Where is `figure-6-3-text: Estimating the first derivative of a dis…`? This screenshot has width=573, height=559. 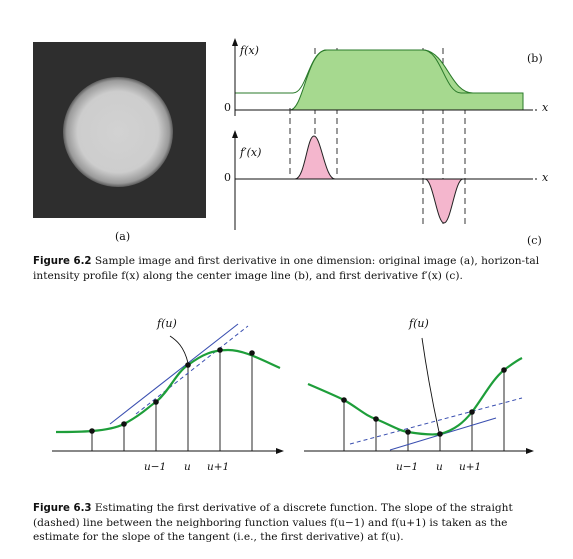 figure-6-3-text: Estimating the first derivative of a dis… is located at coordinates (273, 522).